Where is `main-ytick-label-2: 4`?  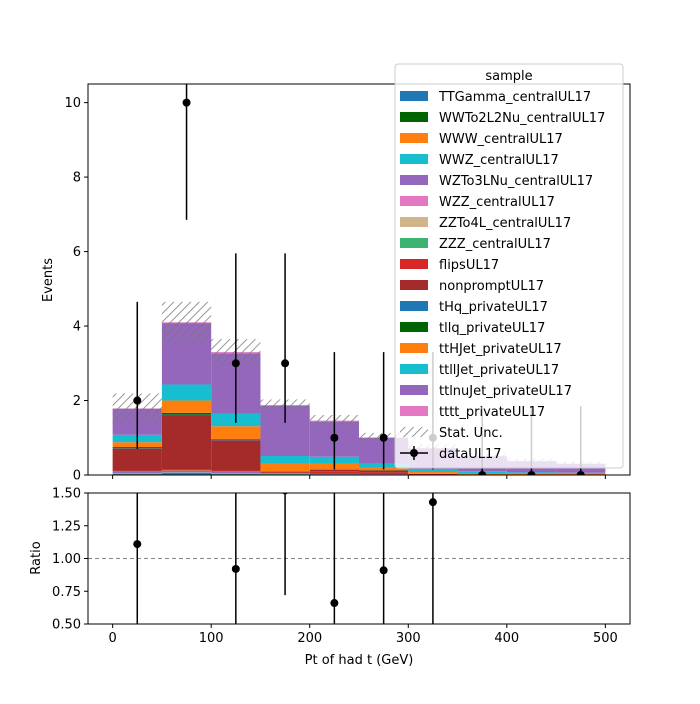
main-ytick-label-2: 4 is located at coordinates (77, 327).